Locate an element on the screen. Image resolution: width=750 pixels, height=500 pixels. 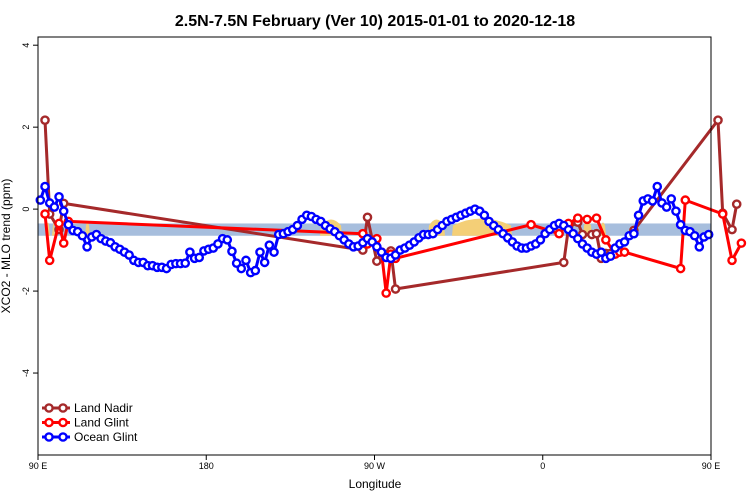
y-tick-label: 4 is located at coordinates (26, 45).